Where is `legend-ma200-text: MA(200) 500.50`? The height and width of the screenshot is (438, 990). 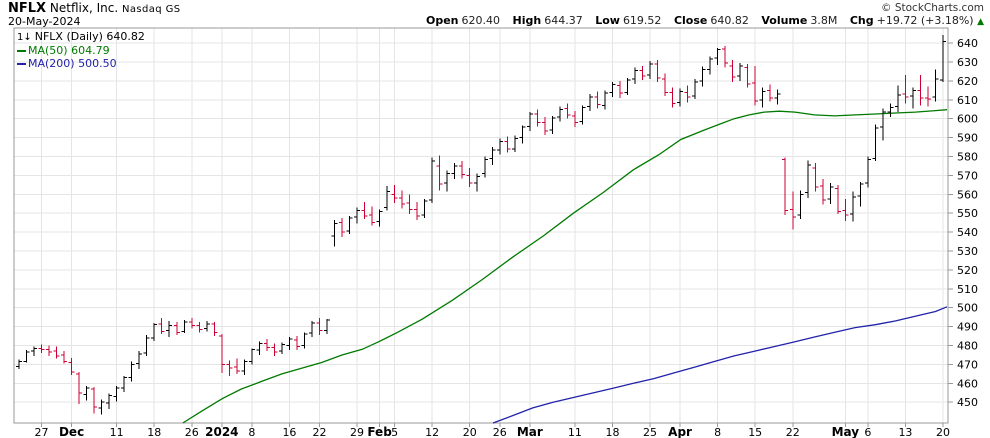
legend-ma200-text: MA(200) 500.50 is located at coordinates (72, 63).